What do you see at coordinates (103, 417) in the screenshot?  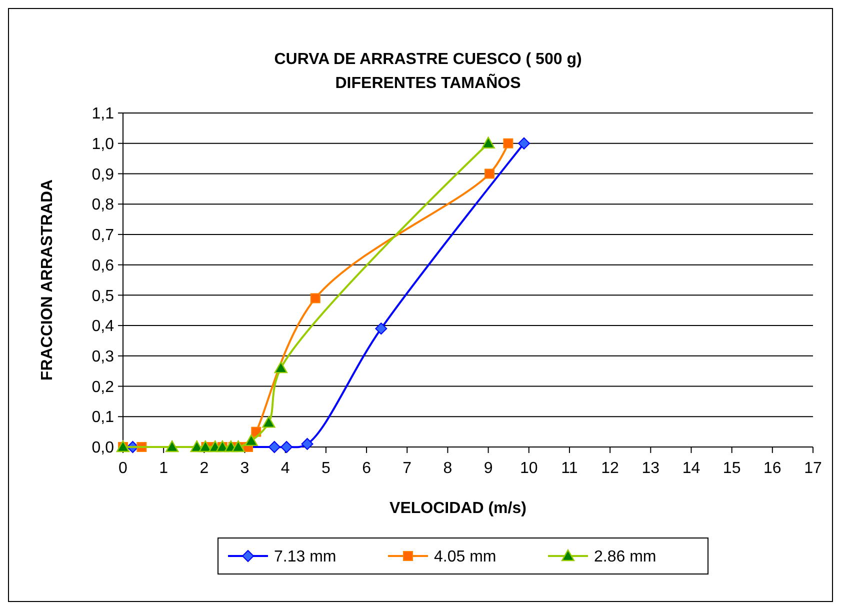 I see `y-tick-label: 0,1` at bounding box center [103, 417].